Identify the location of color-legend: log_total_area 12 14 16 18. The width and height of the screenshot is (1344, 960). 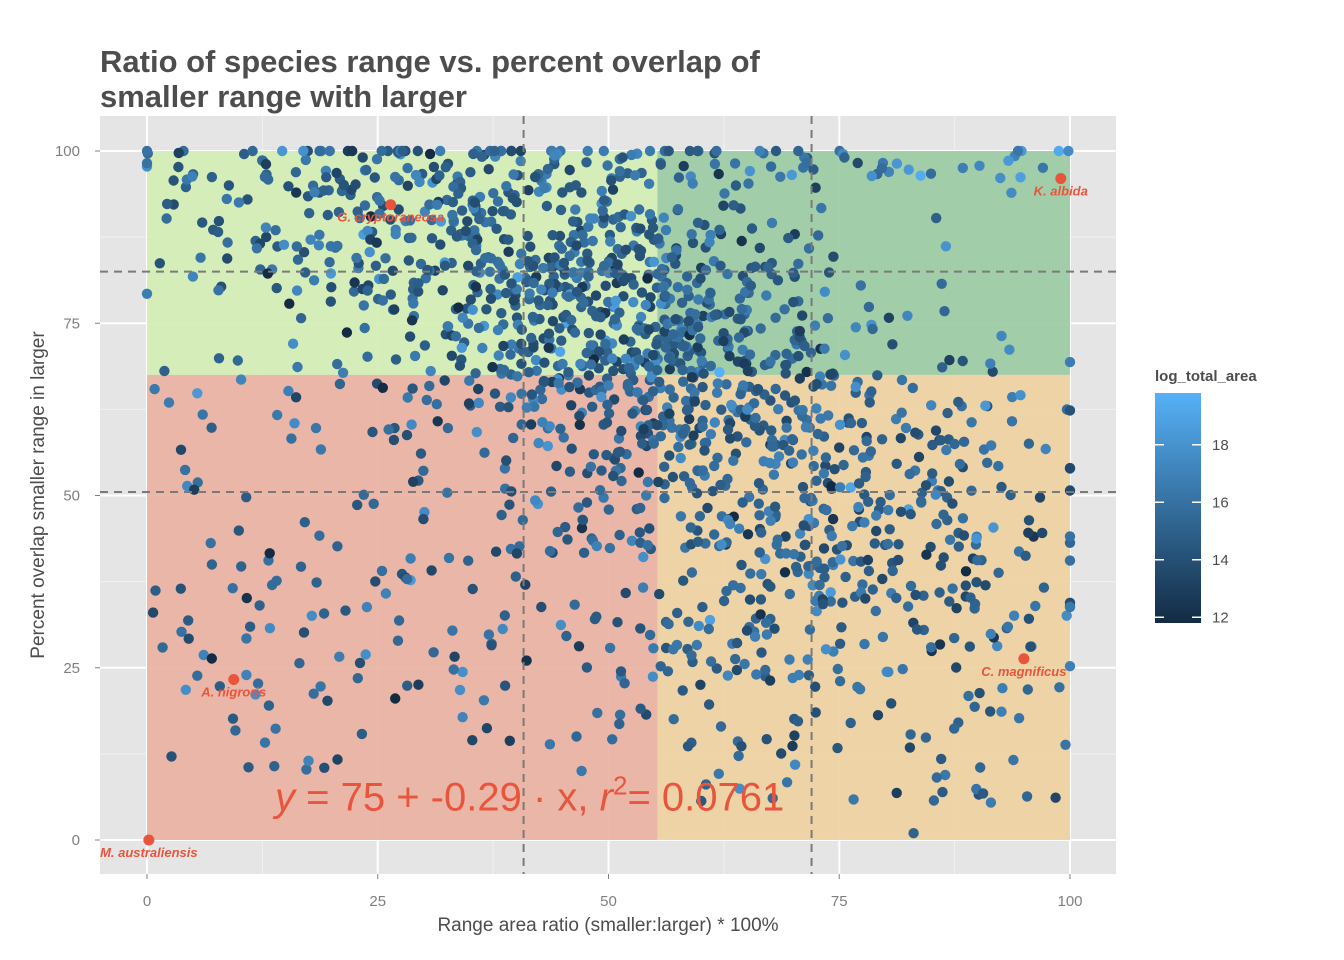
(1206, 497).